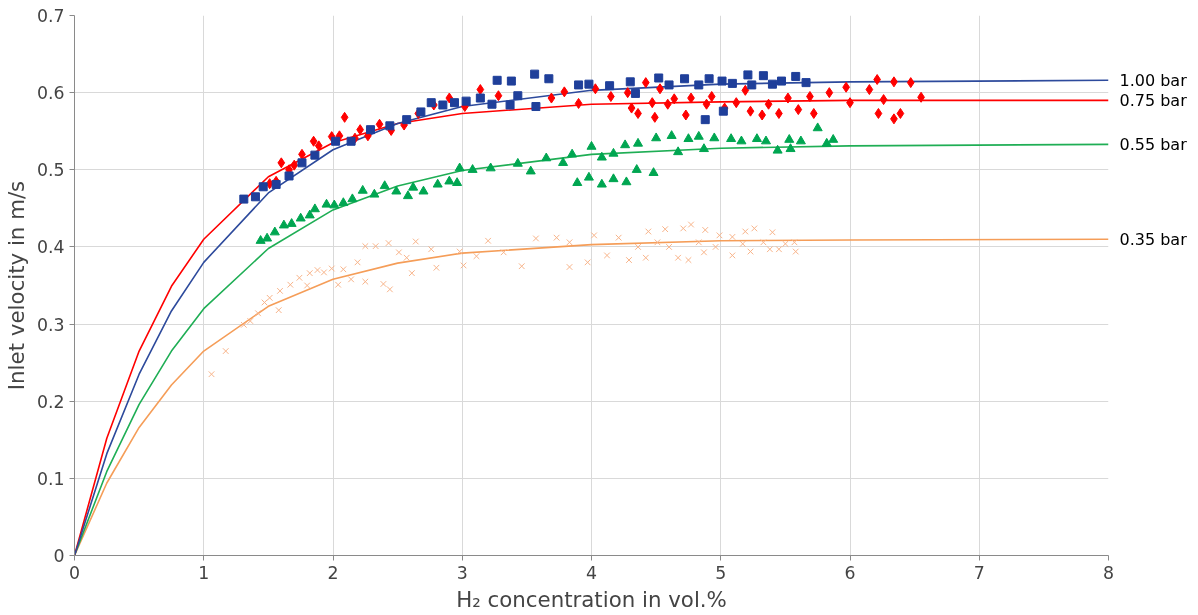 This screenshot has width=1198, height=615. I want to click on x-tick-label: 3, so click(462, 572).